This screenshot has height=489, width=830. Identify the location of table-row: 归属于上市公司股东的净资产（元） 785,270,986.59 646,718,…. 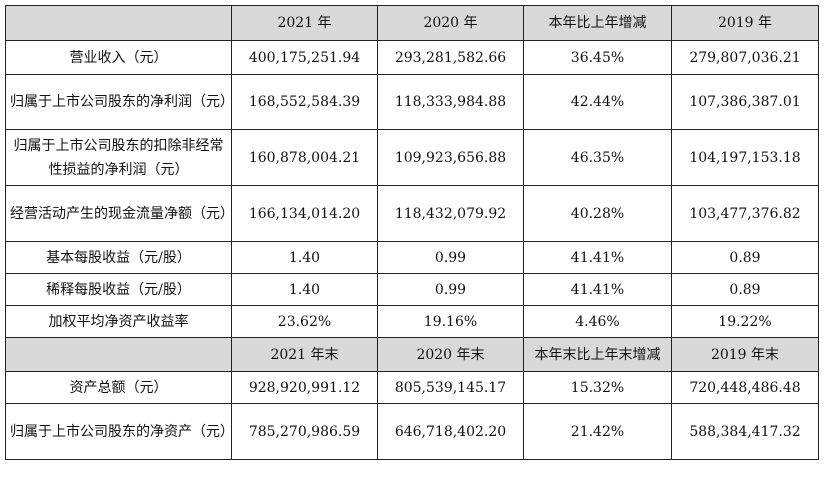
(412, 431).